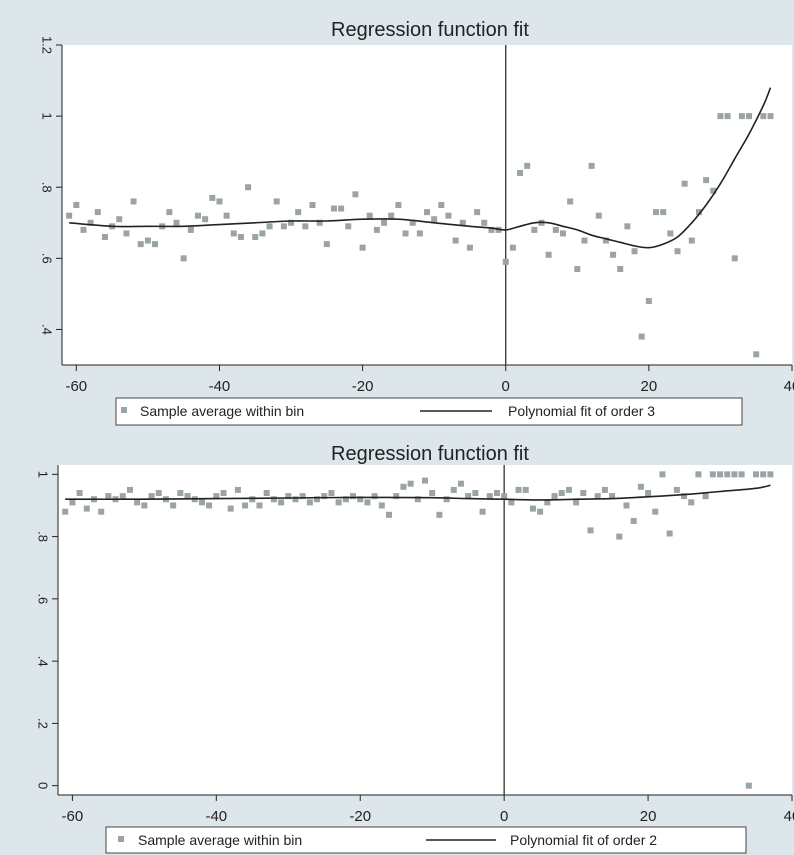 Image resolution: width=794 pixels, height=855 pixels. I want to click on x-tick-label: 20, so click(649, 386).